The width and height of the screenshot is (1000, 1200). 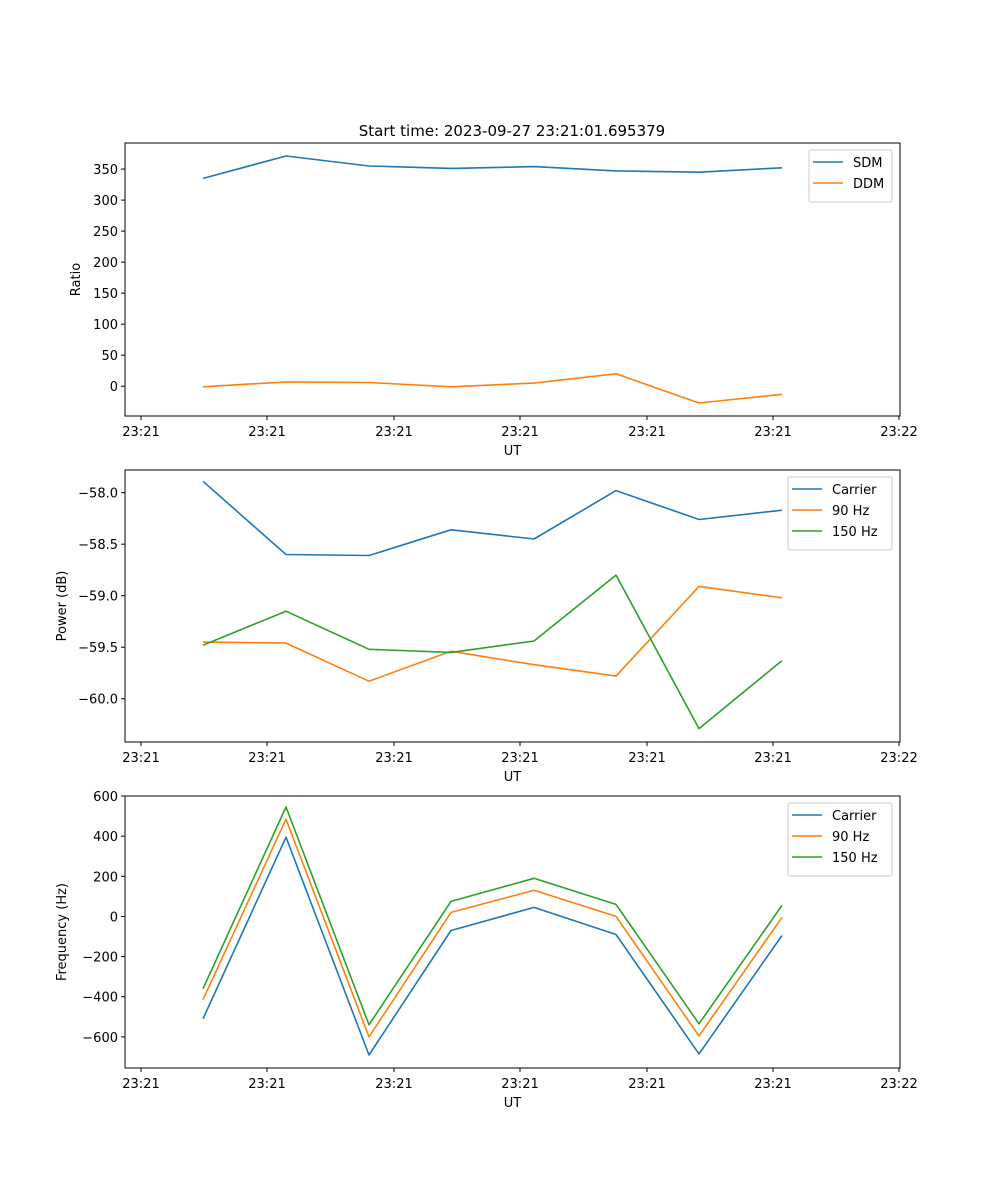 I want to click on y-tick-label: 600, so click(x=105, y=797).